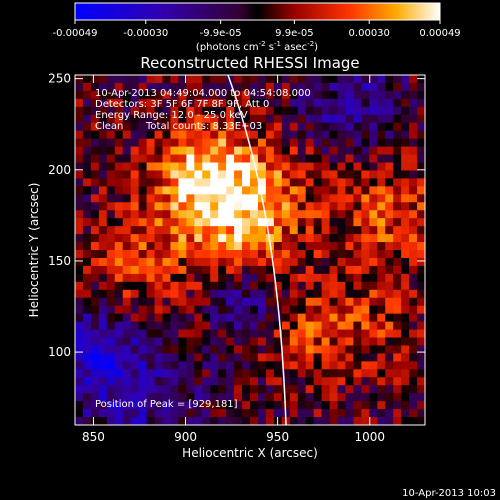  I want to click on total-counts-label: Total counts: 8.33E+03, so click(203, 126).